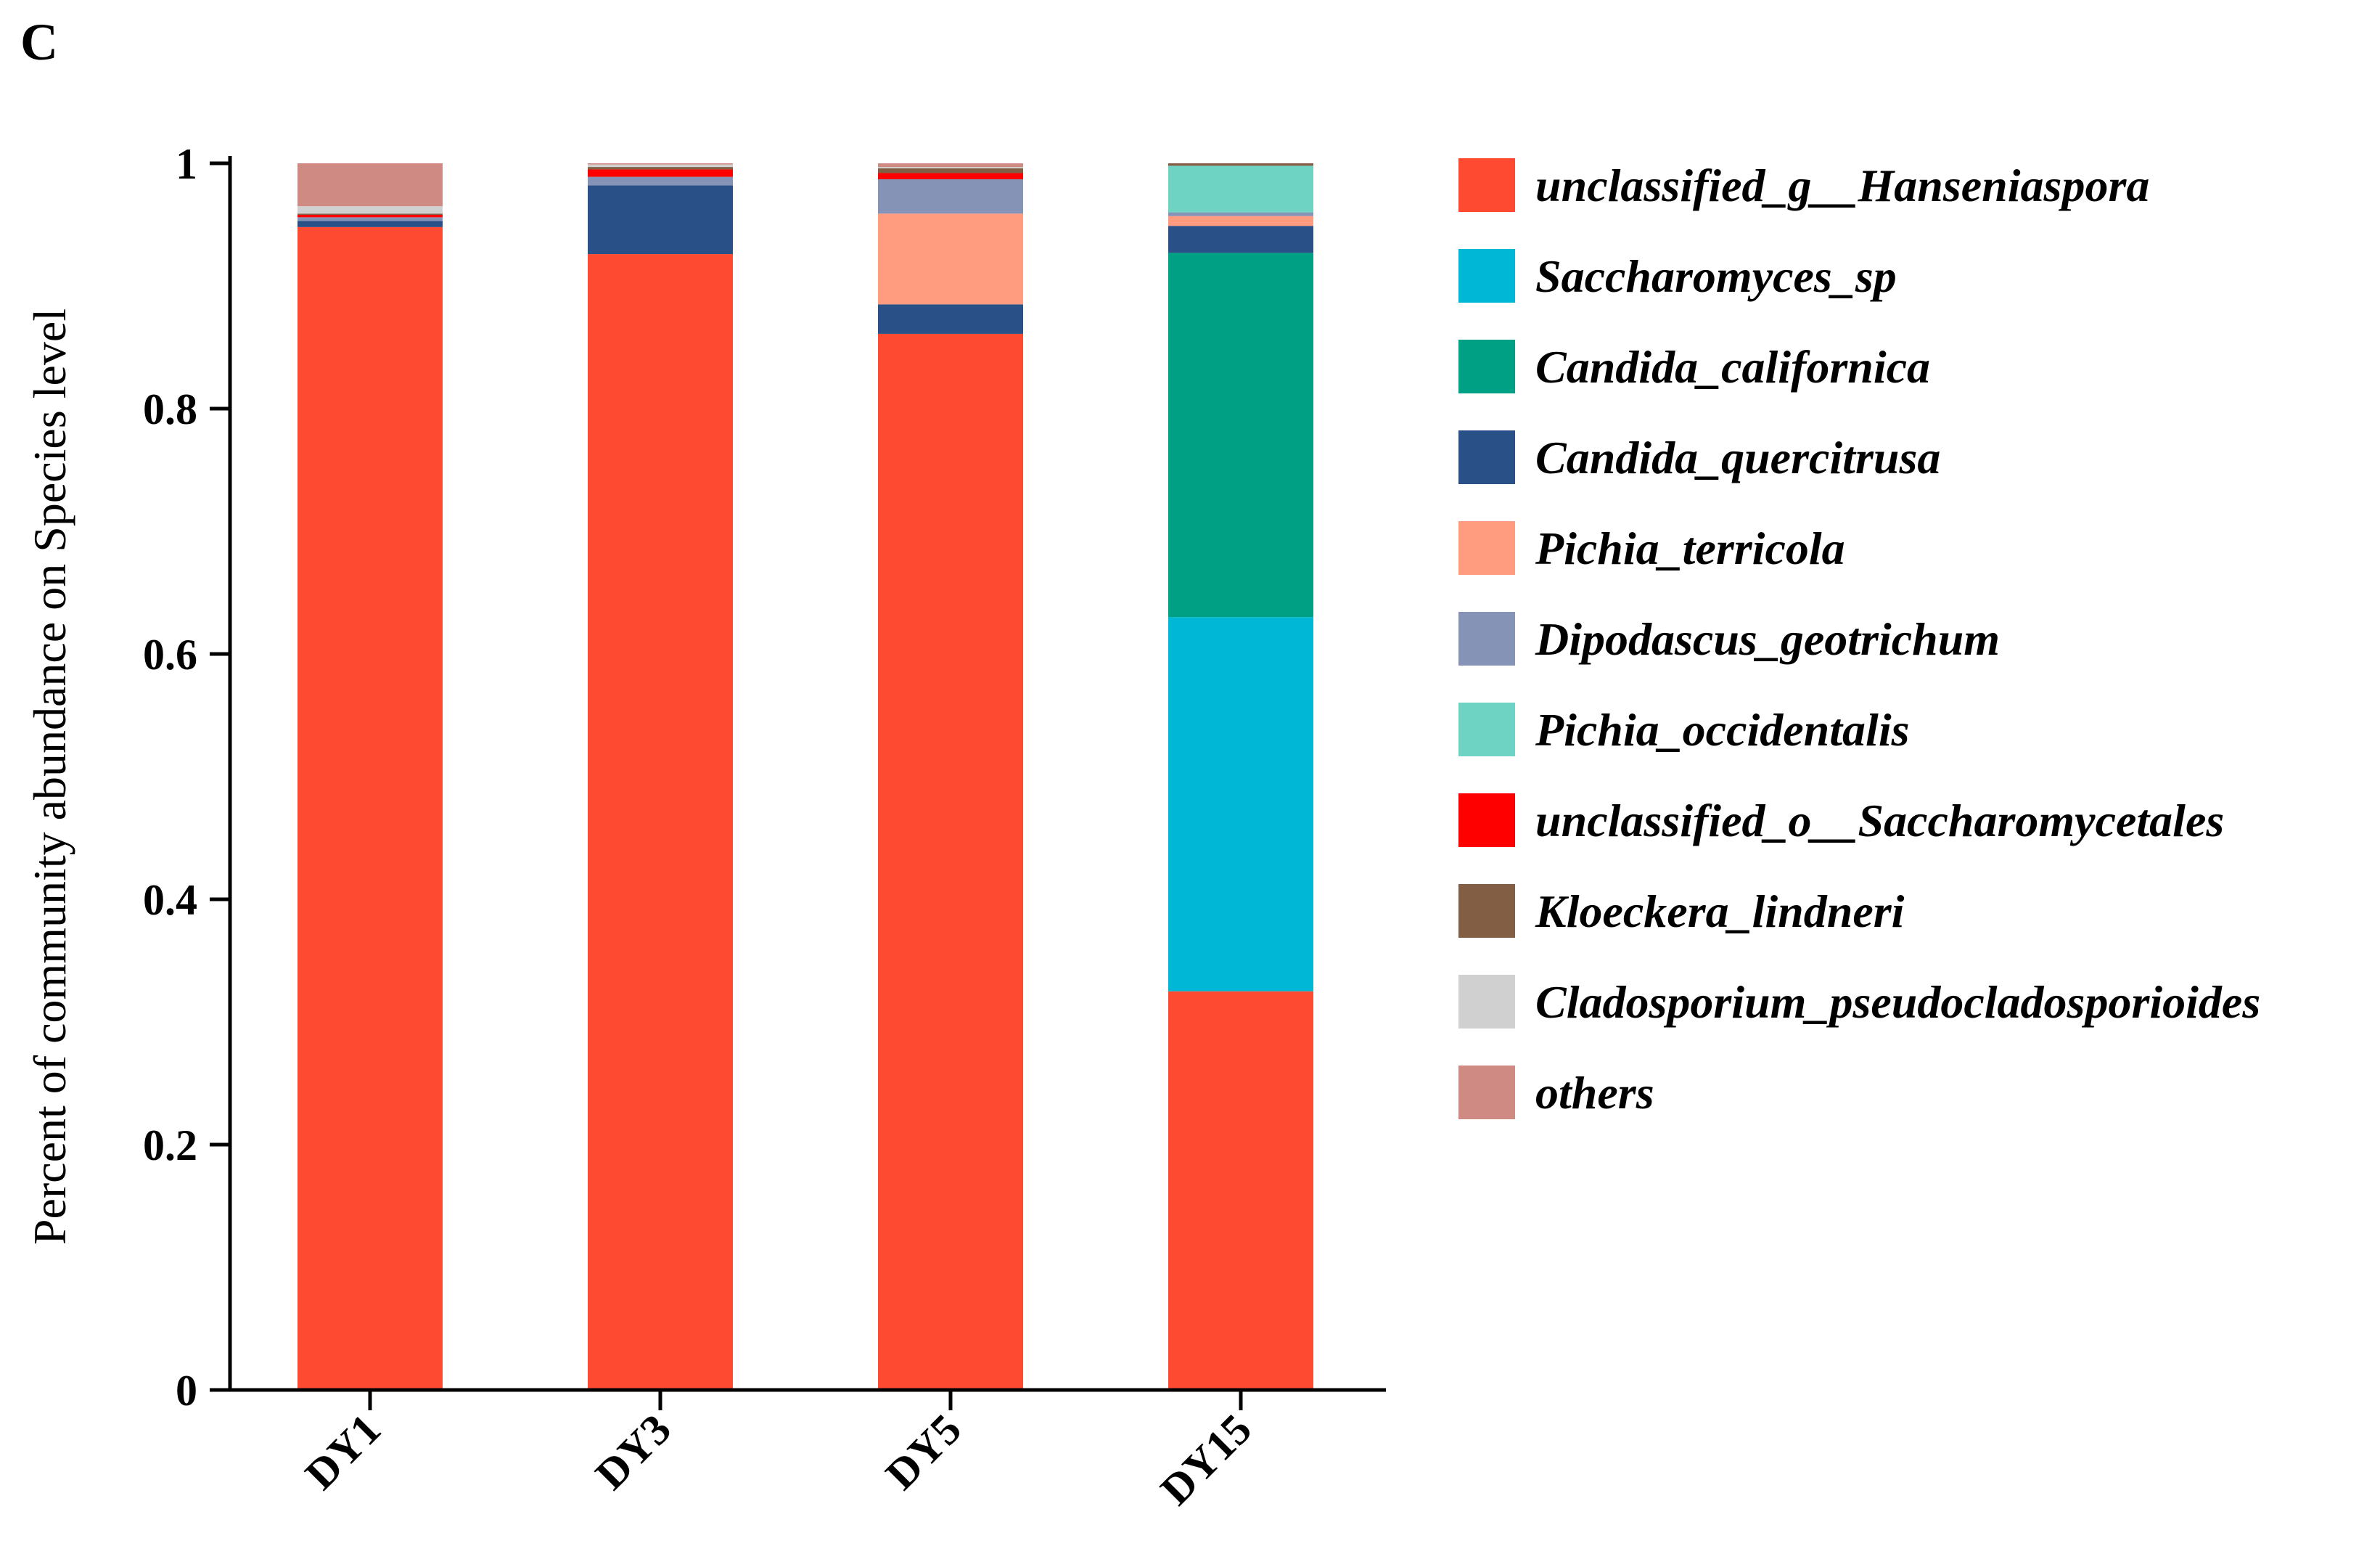 This screenshot has width=2380, height=1554. What do you see at coordinates (1690, 548) in the screenshot?
I see `legend-label: Pichia_terricola` at bounding box center [1690, 548].